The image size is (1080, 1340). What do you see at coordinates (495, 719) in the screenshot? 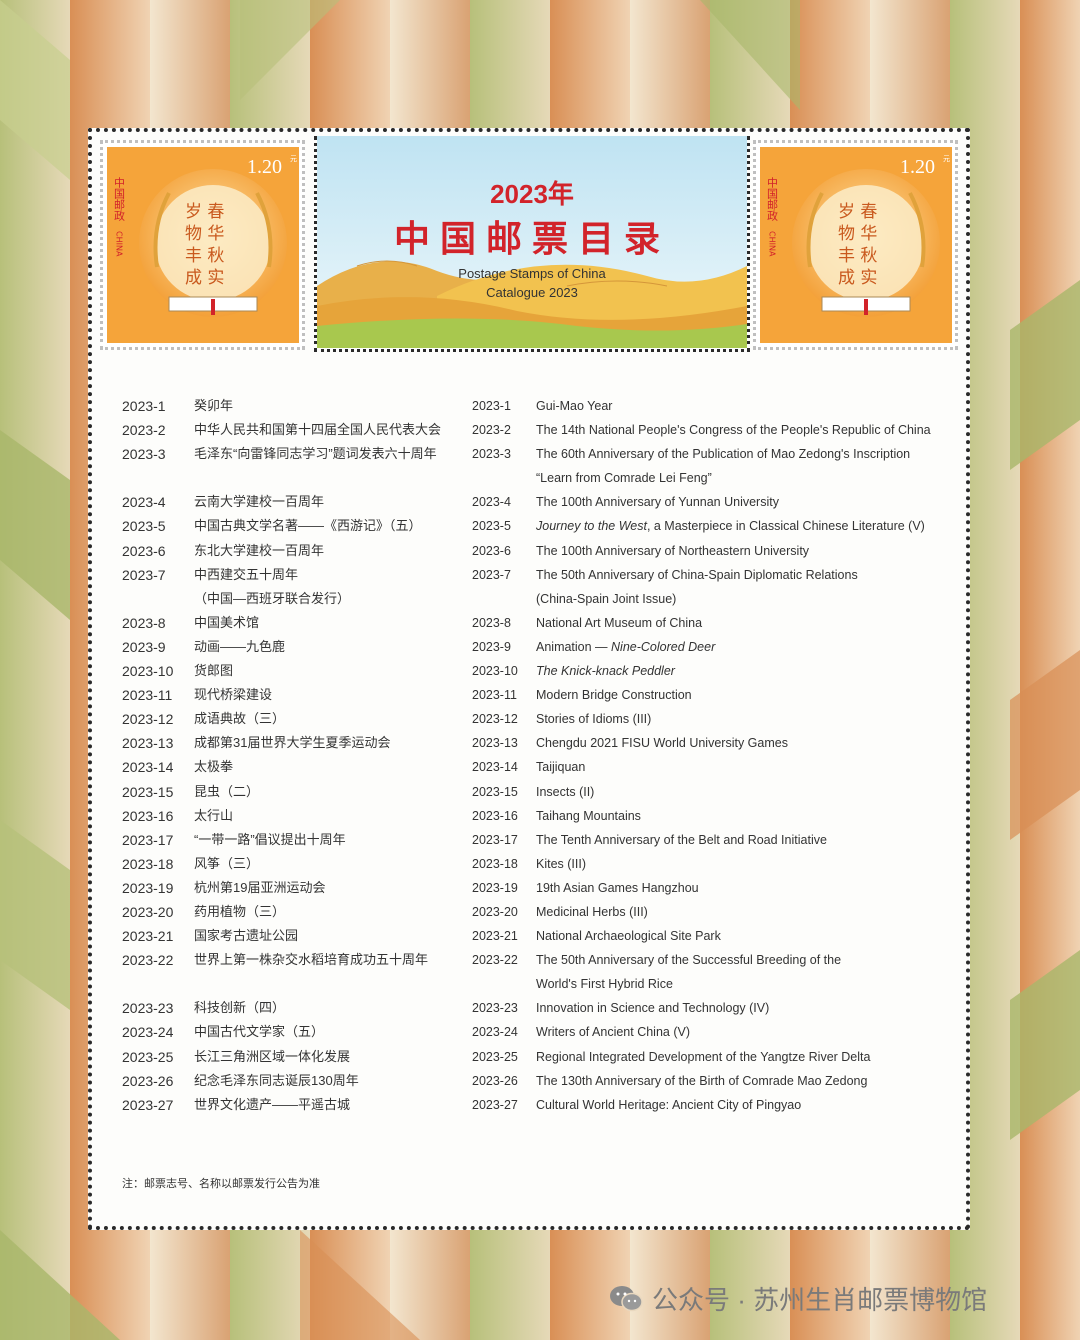
I see `issue-code-en: 2023-12` at bounding box center [495, 719].